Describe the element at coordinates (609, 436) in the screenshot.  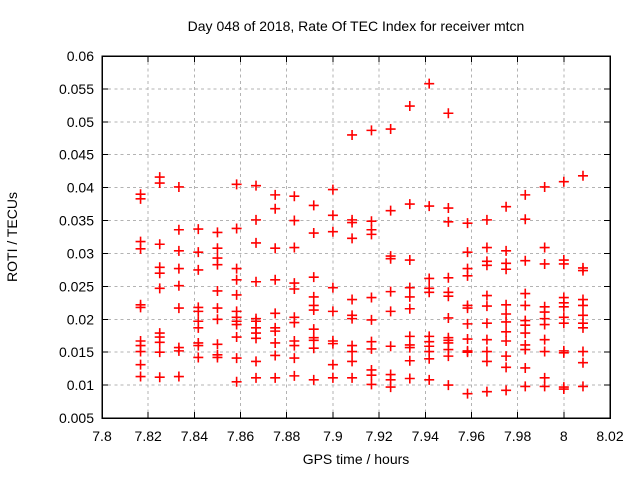
I see `x-tick-label: 8.02` at that location.